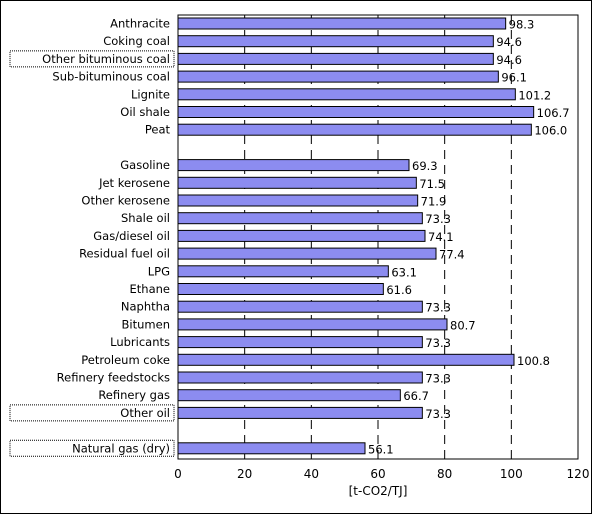 The height and width of the screenshot is (514, 592). Describe the element at coordinates (134, 395) in the screenshot. I see `category-label: Refinery gas` at that location.